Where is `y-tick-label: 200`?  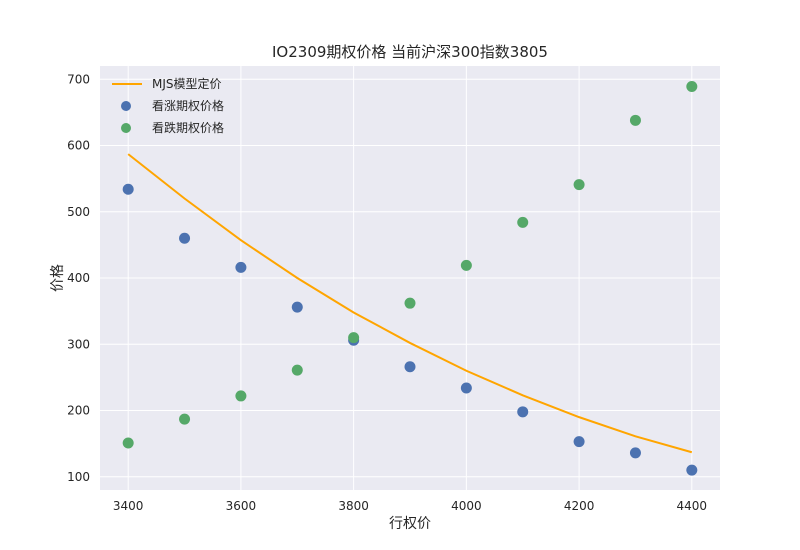 y-tick-label: 200 is located at coordinates (78, 411).